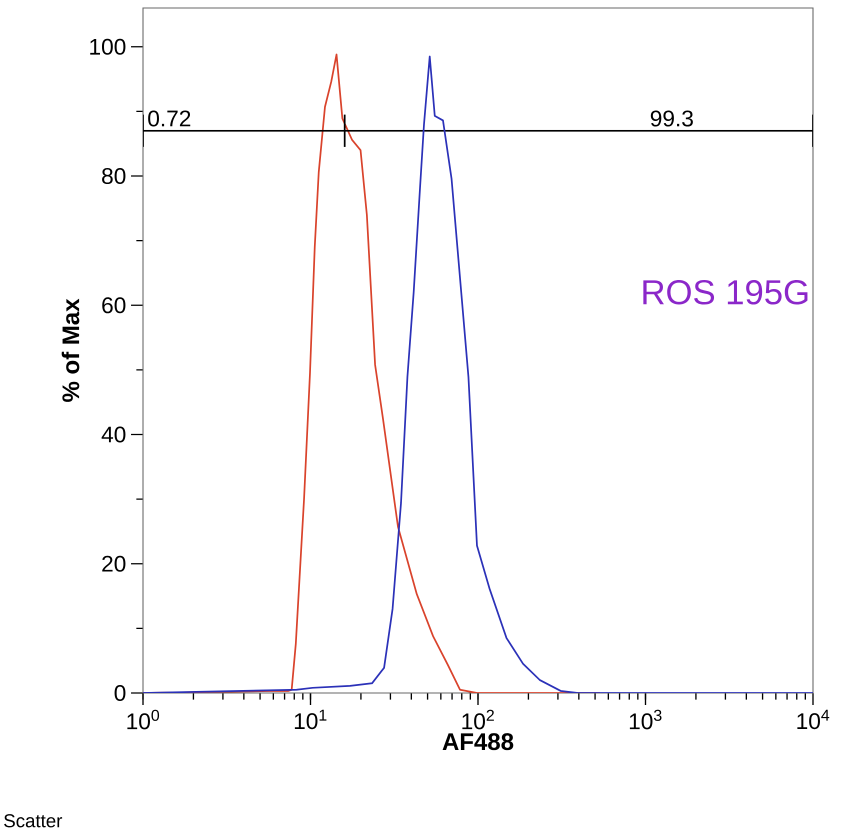  I want to click on y-tick-label: 100, so click(108, 46).